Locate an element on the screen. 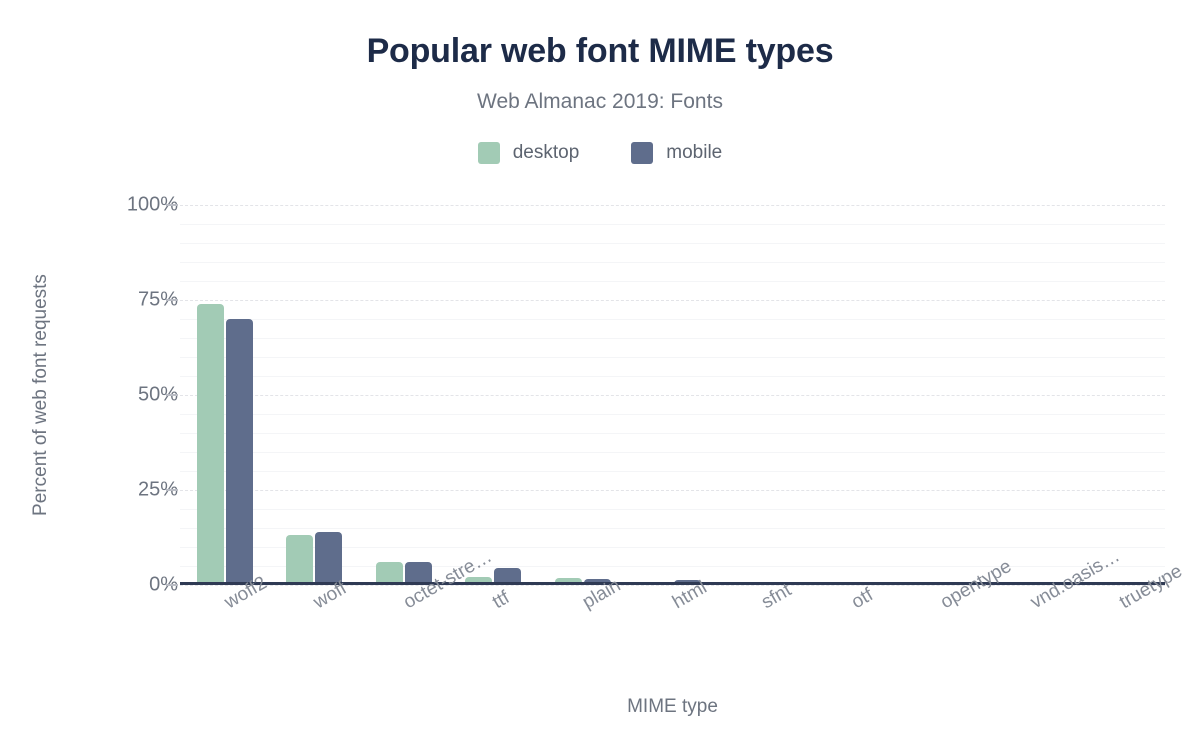 This screenshot has width=1200, height=742. legend-item-desktop: desktop is located at coordinates (528, 153).